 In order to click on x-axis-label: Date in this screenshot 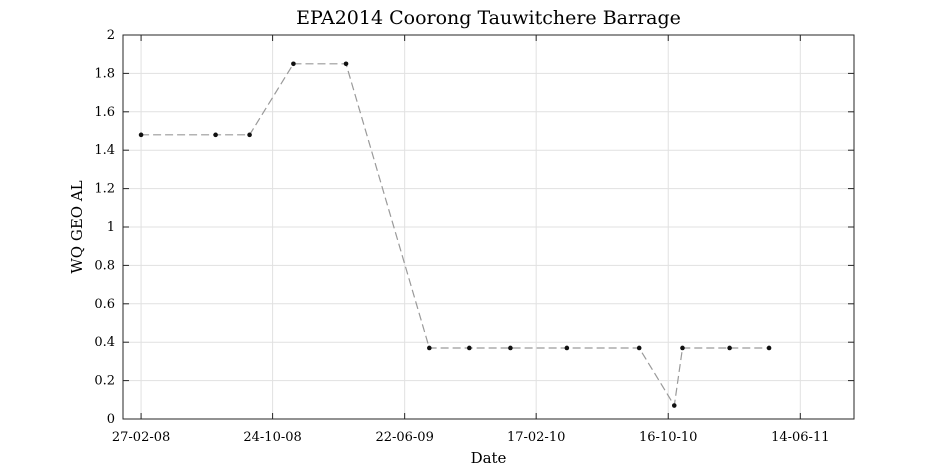, I will do `click(489, 458)`.